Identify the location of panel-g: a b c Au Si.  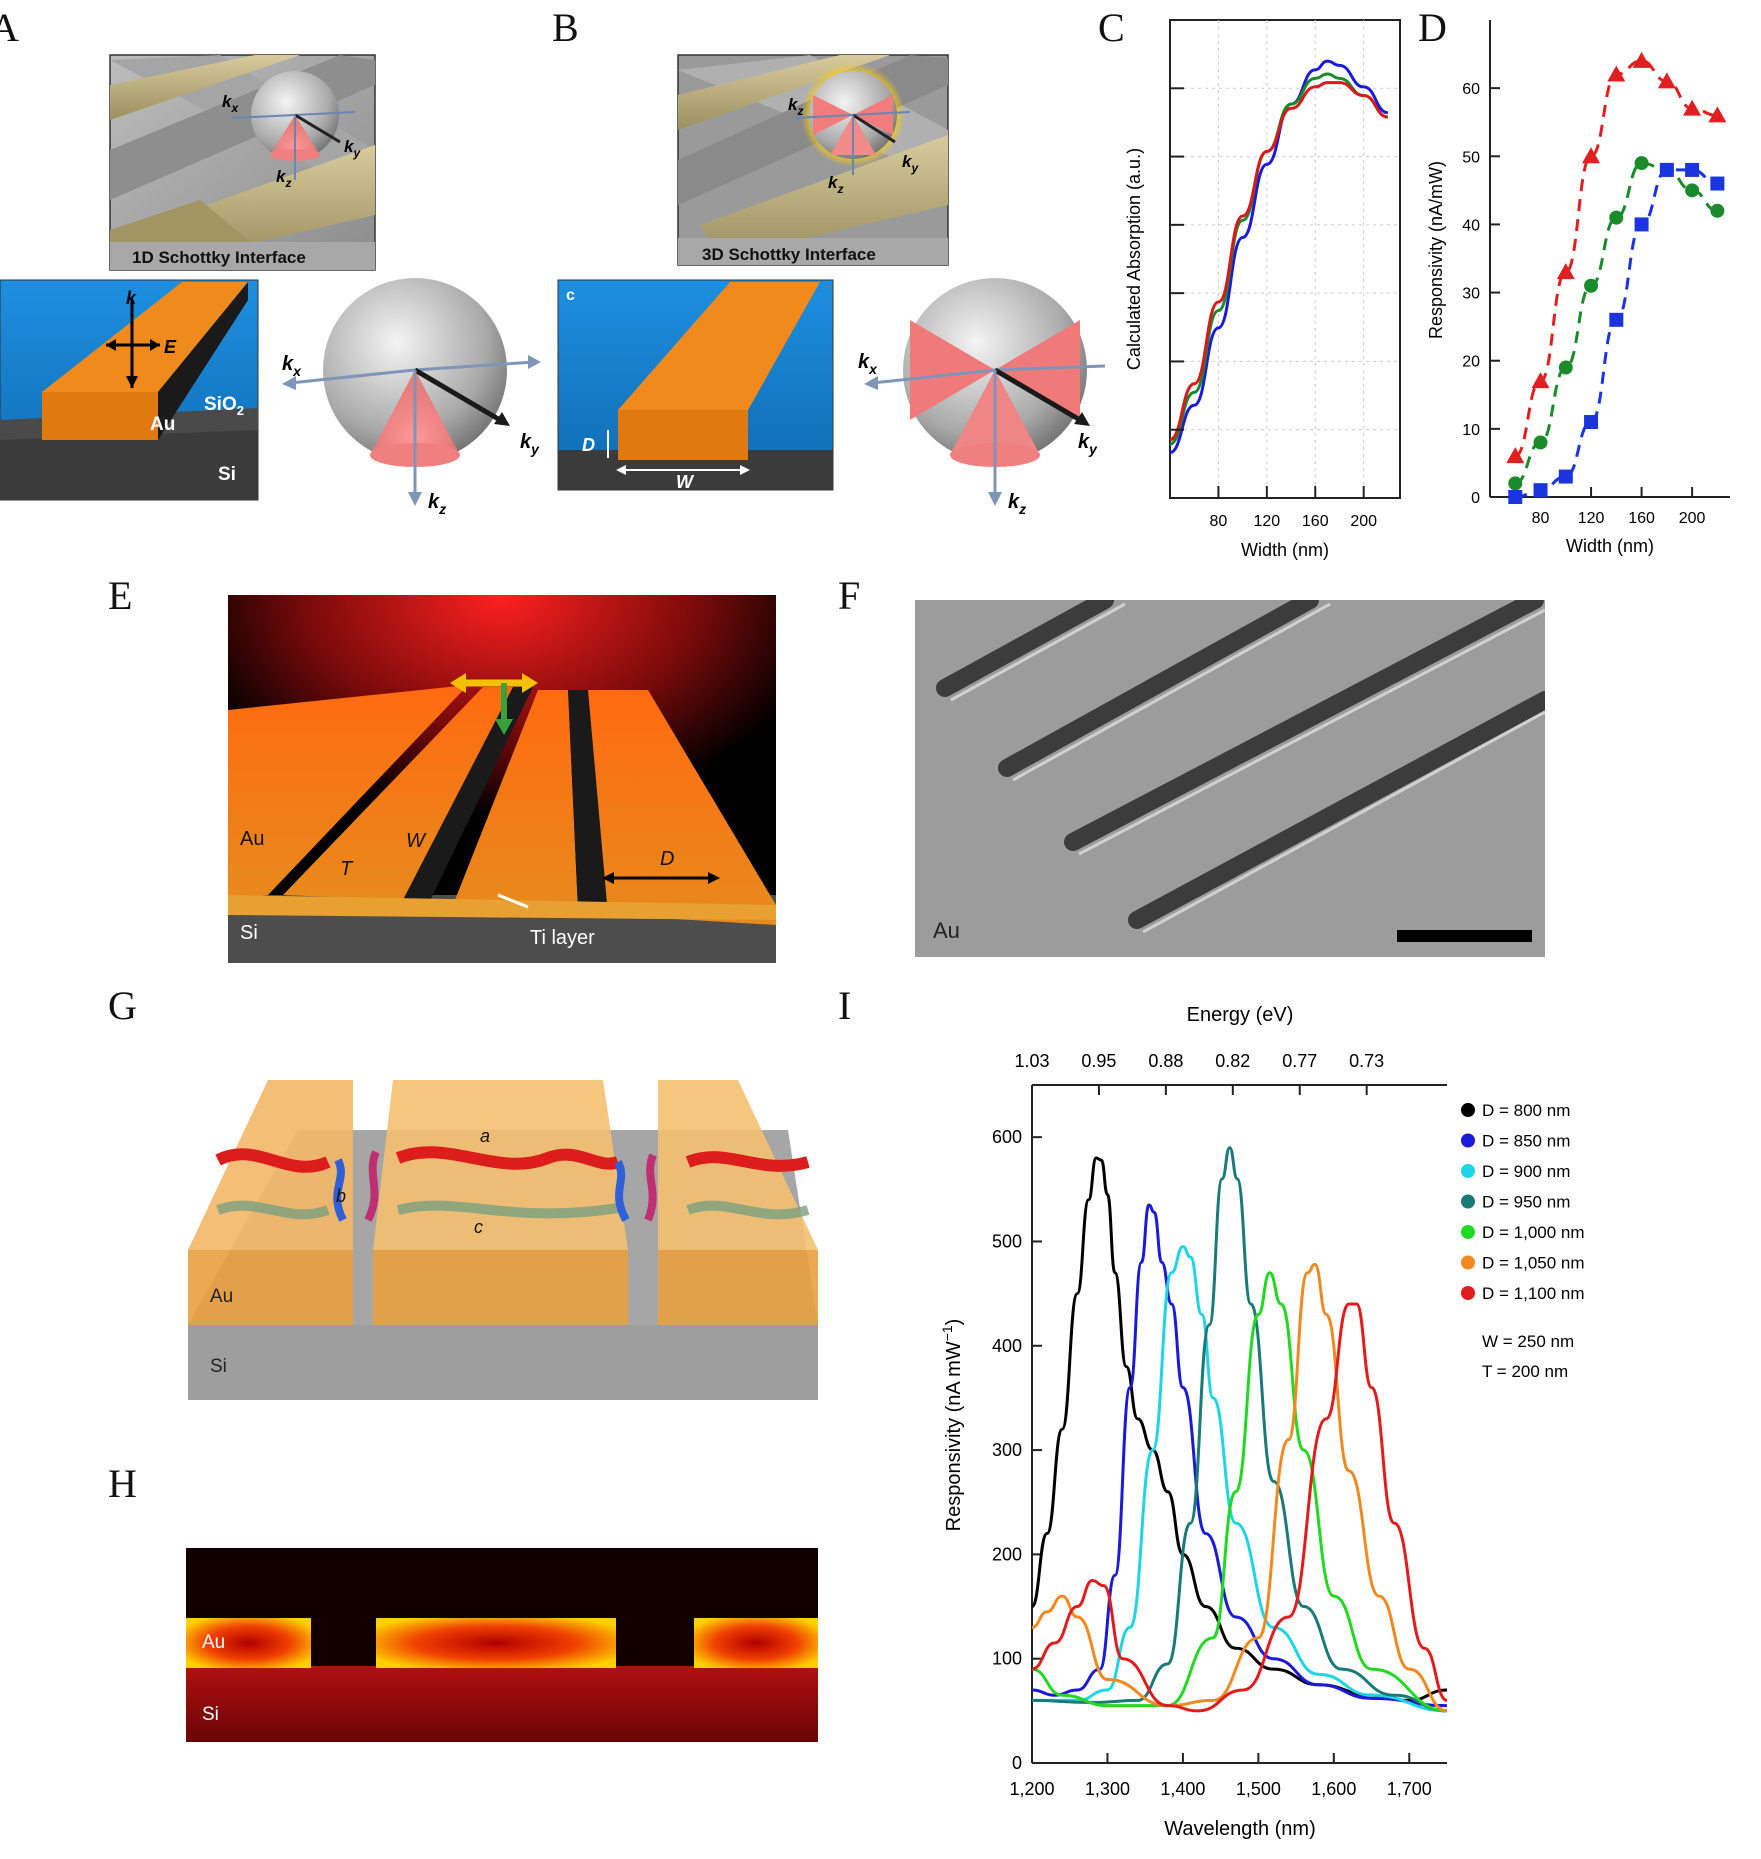
(503, 1240).